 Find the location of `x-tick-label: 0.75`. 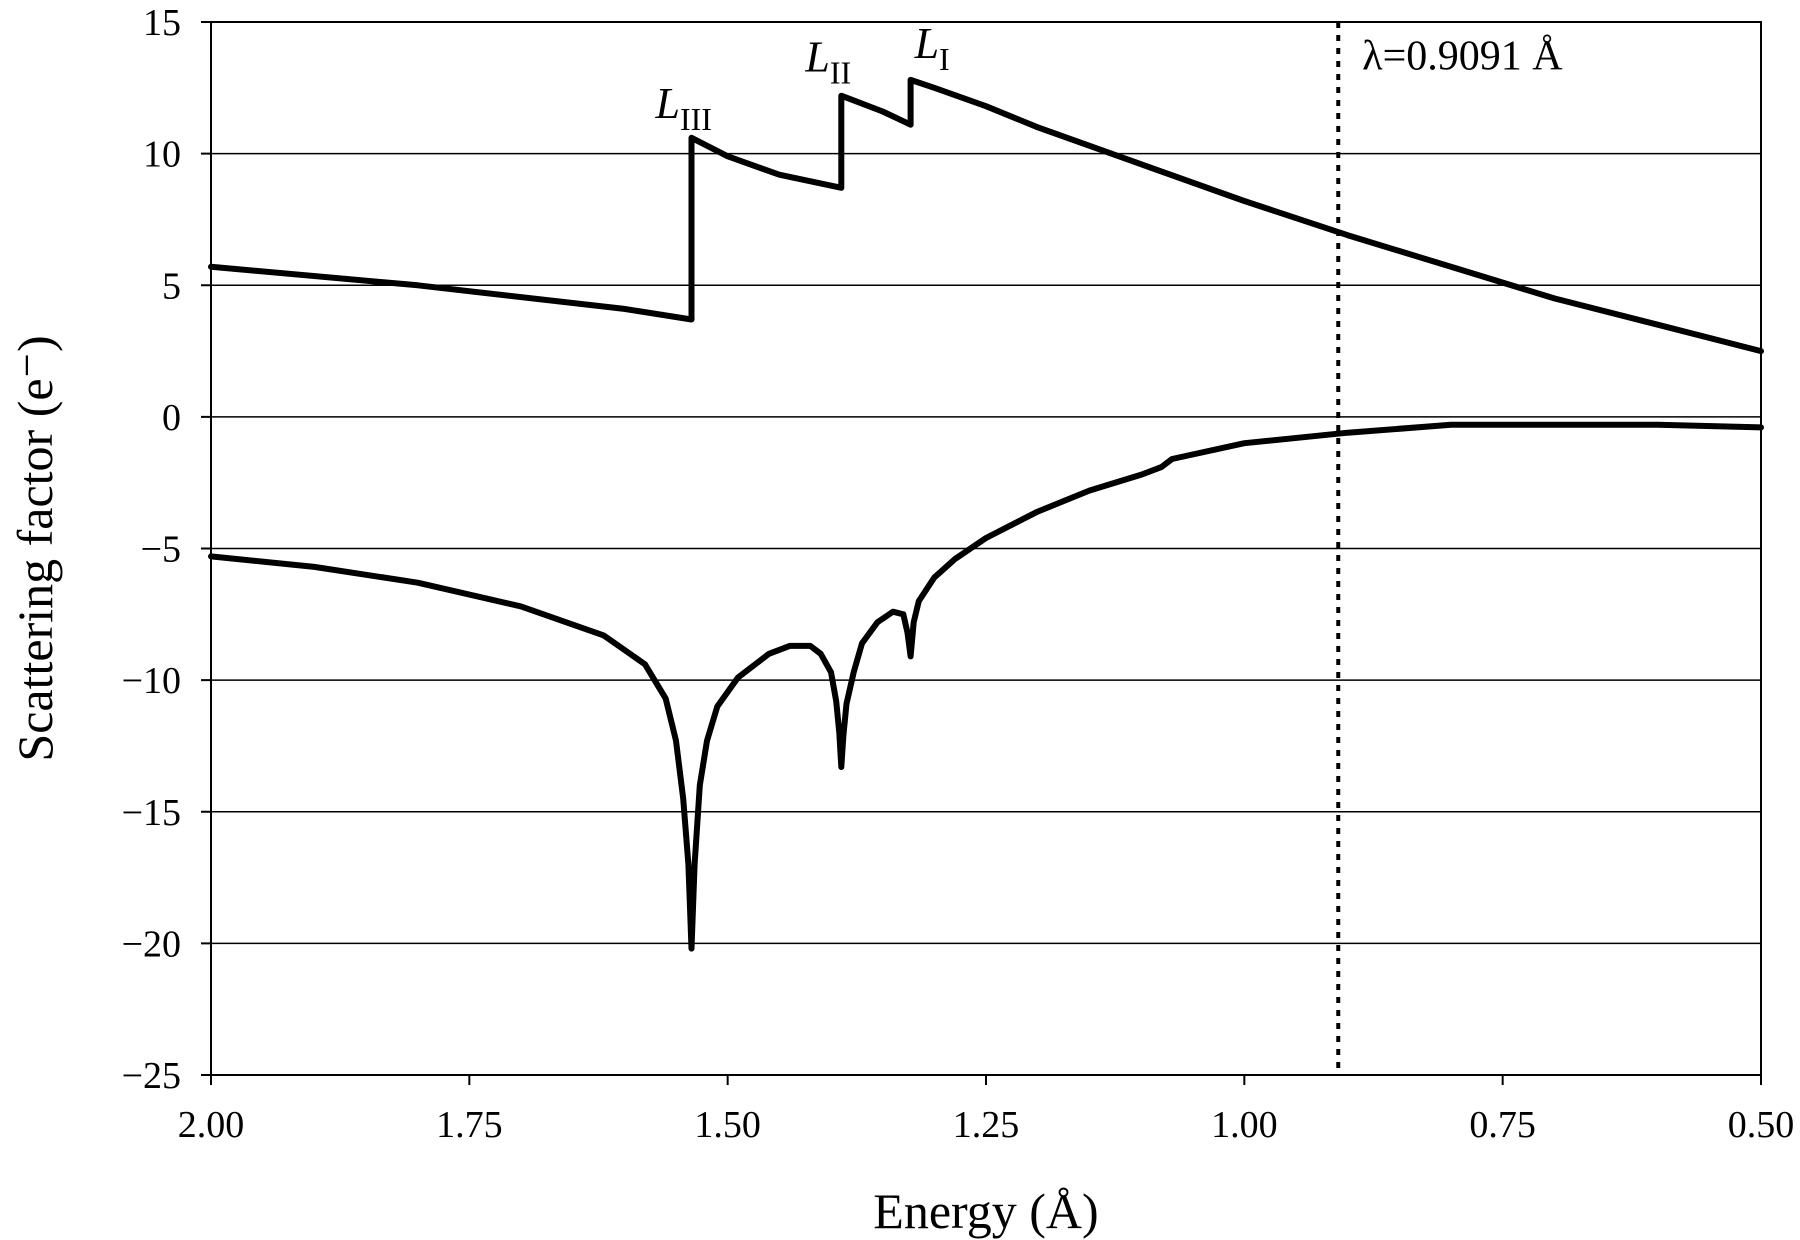

x-tick-label: 0.75 is located at coordinates (1502, 1125).